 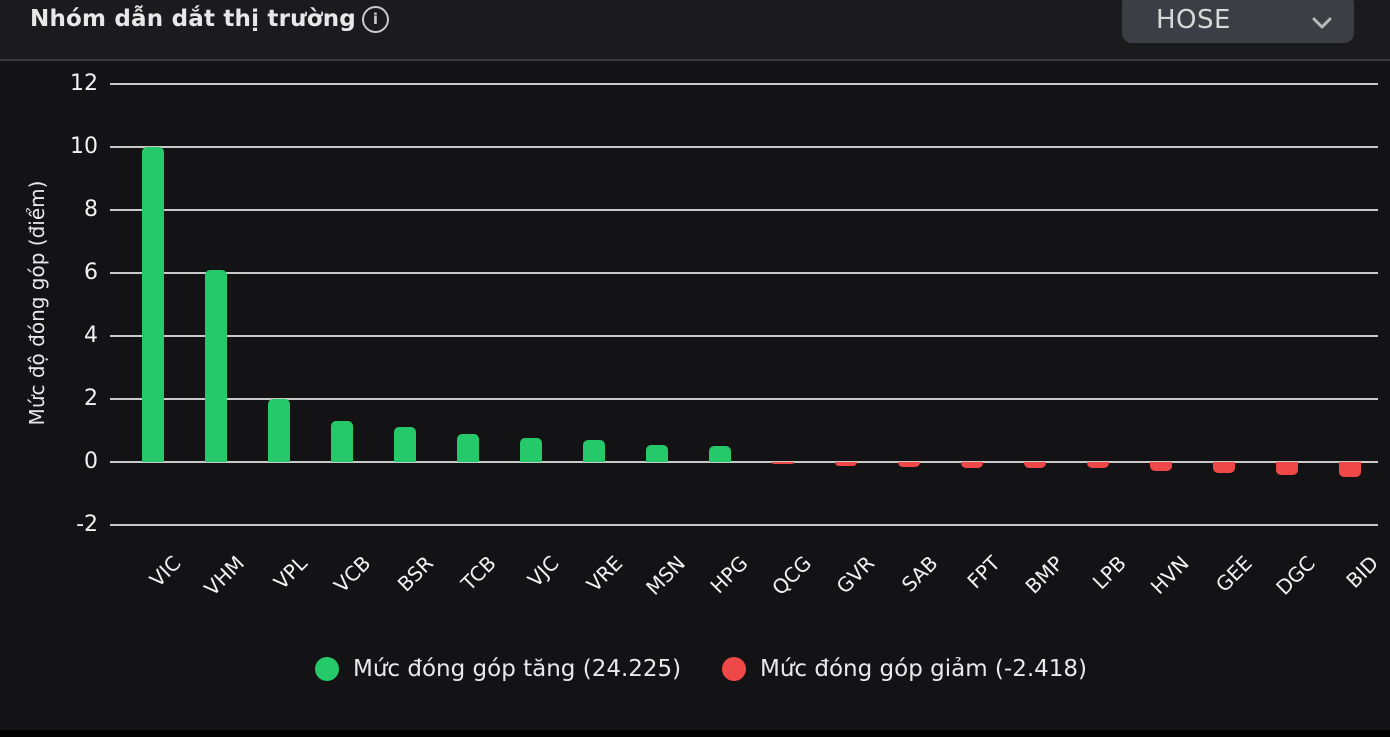 I want to click on x-tick-label-SAB: SAB, so click(x=919, y=574).